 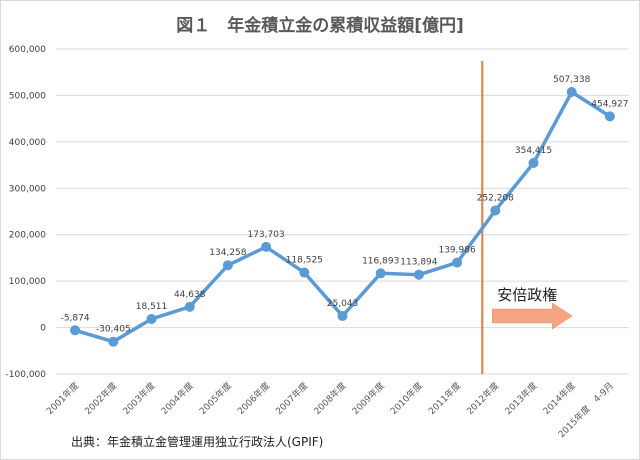 I want to click on x-tick-label: 2011年度, so click(x=444, y=398).